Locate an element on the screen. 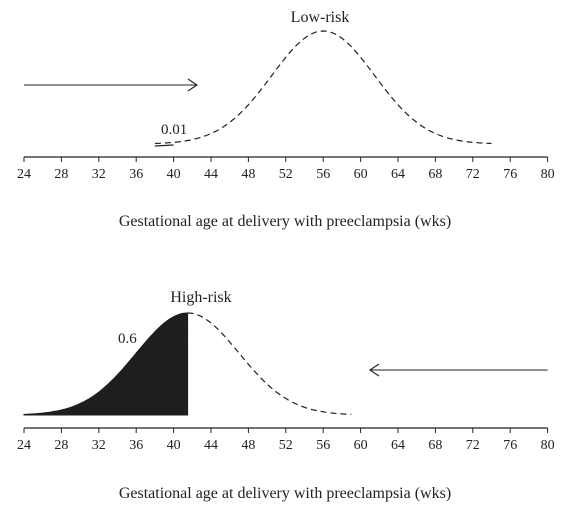 This screenshot has width=571, height=514. low-risk-x-tick-label: 40 is located at coordinates (174, 174).